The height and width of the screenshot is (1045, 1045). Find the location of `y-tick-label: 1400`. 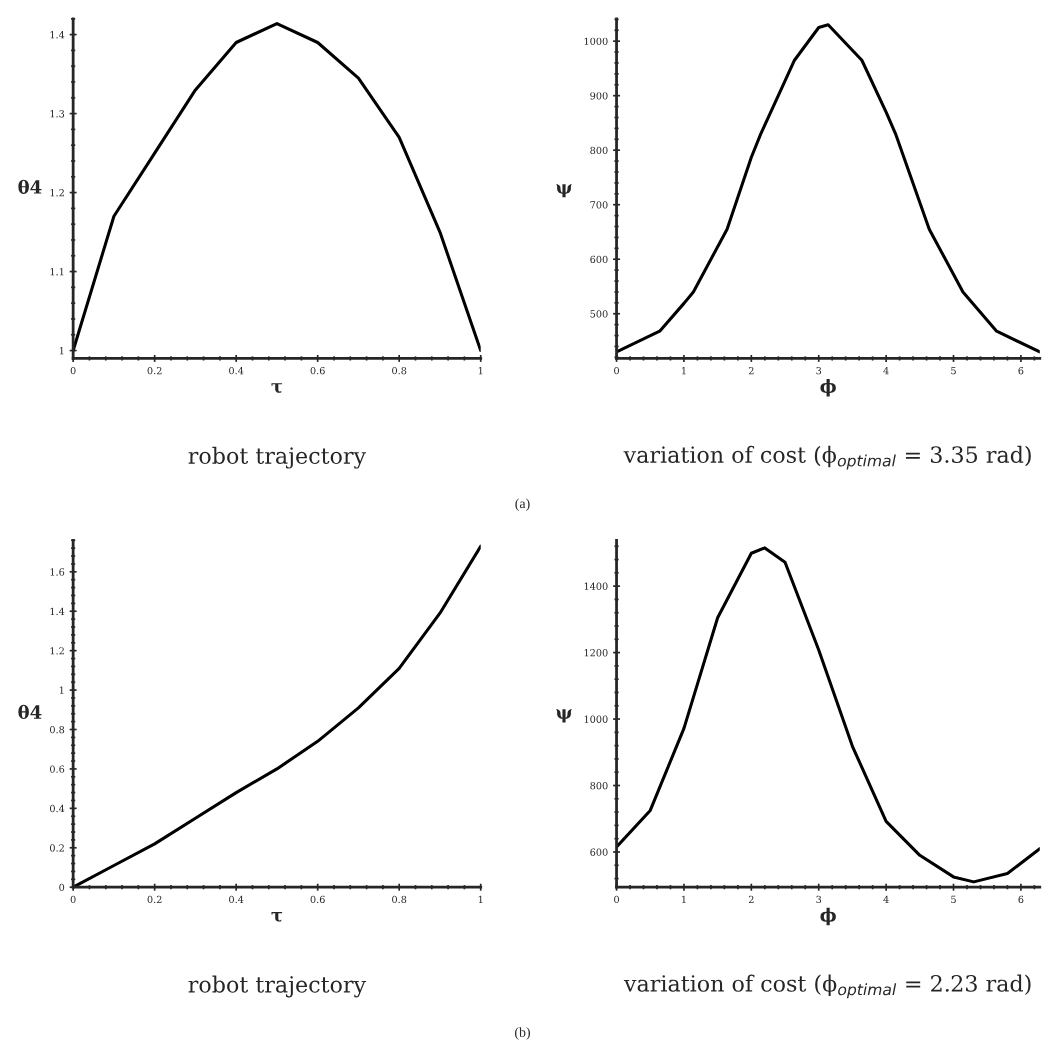

y-tick-label: 1400 is located at coordinates (596, 586).